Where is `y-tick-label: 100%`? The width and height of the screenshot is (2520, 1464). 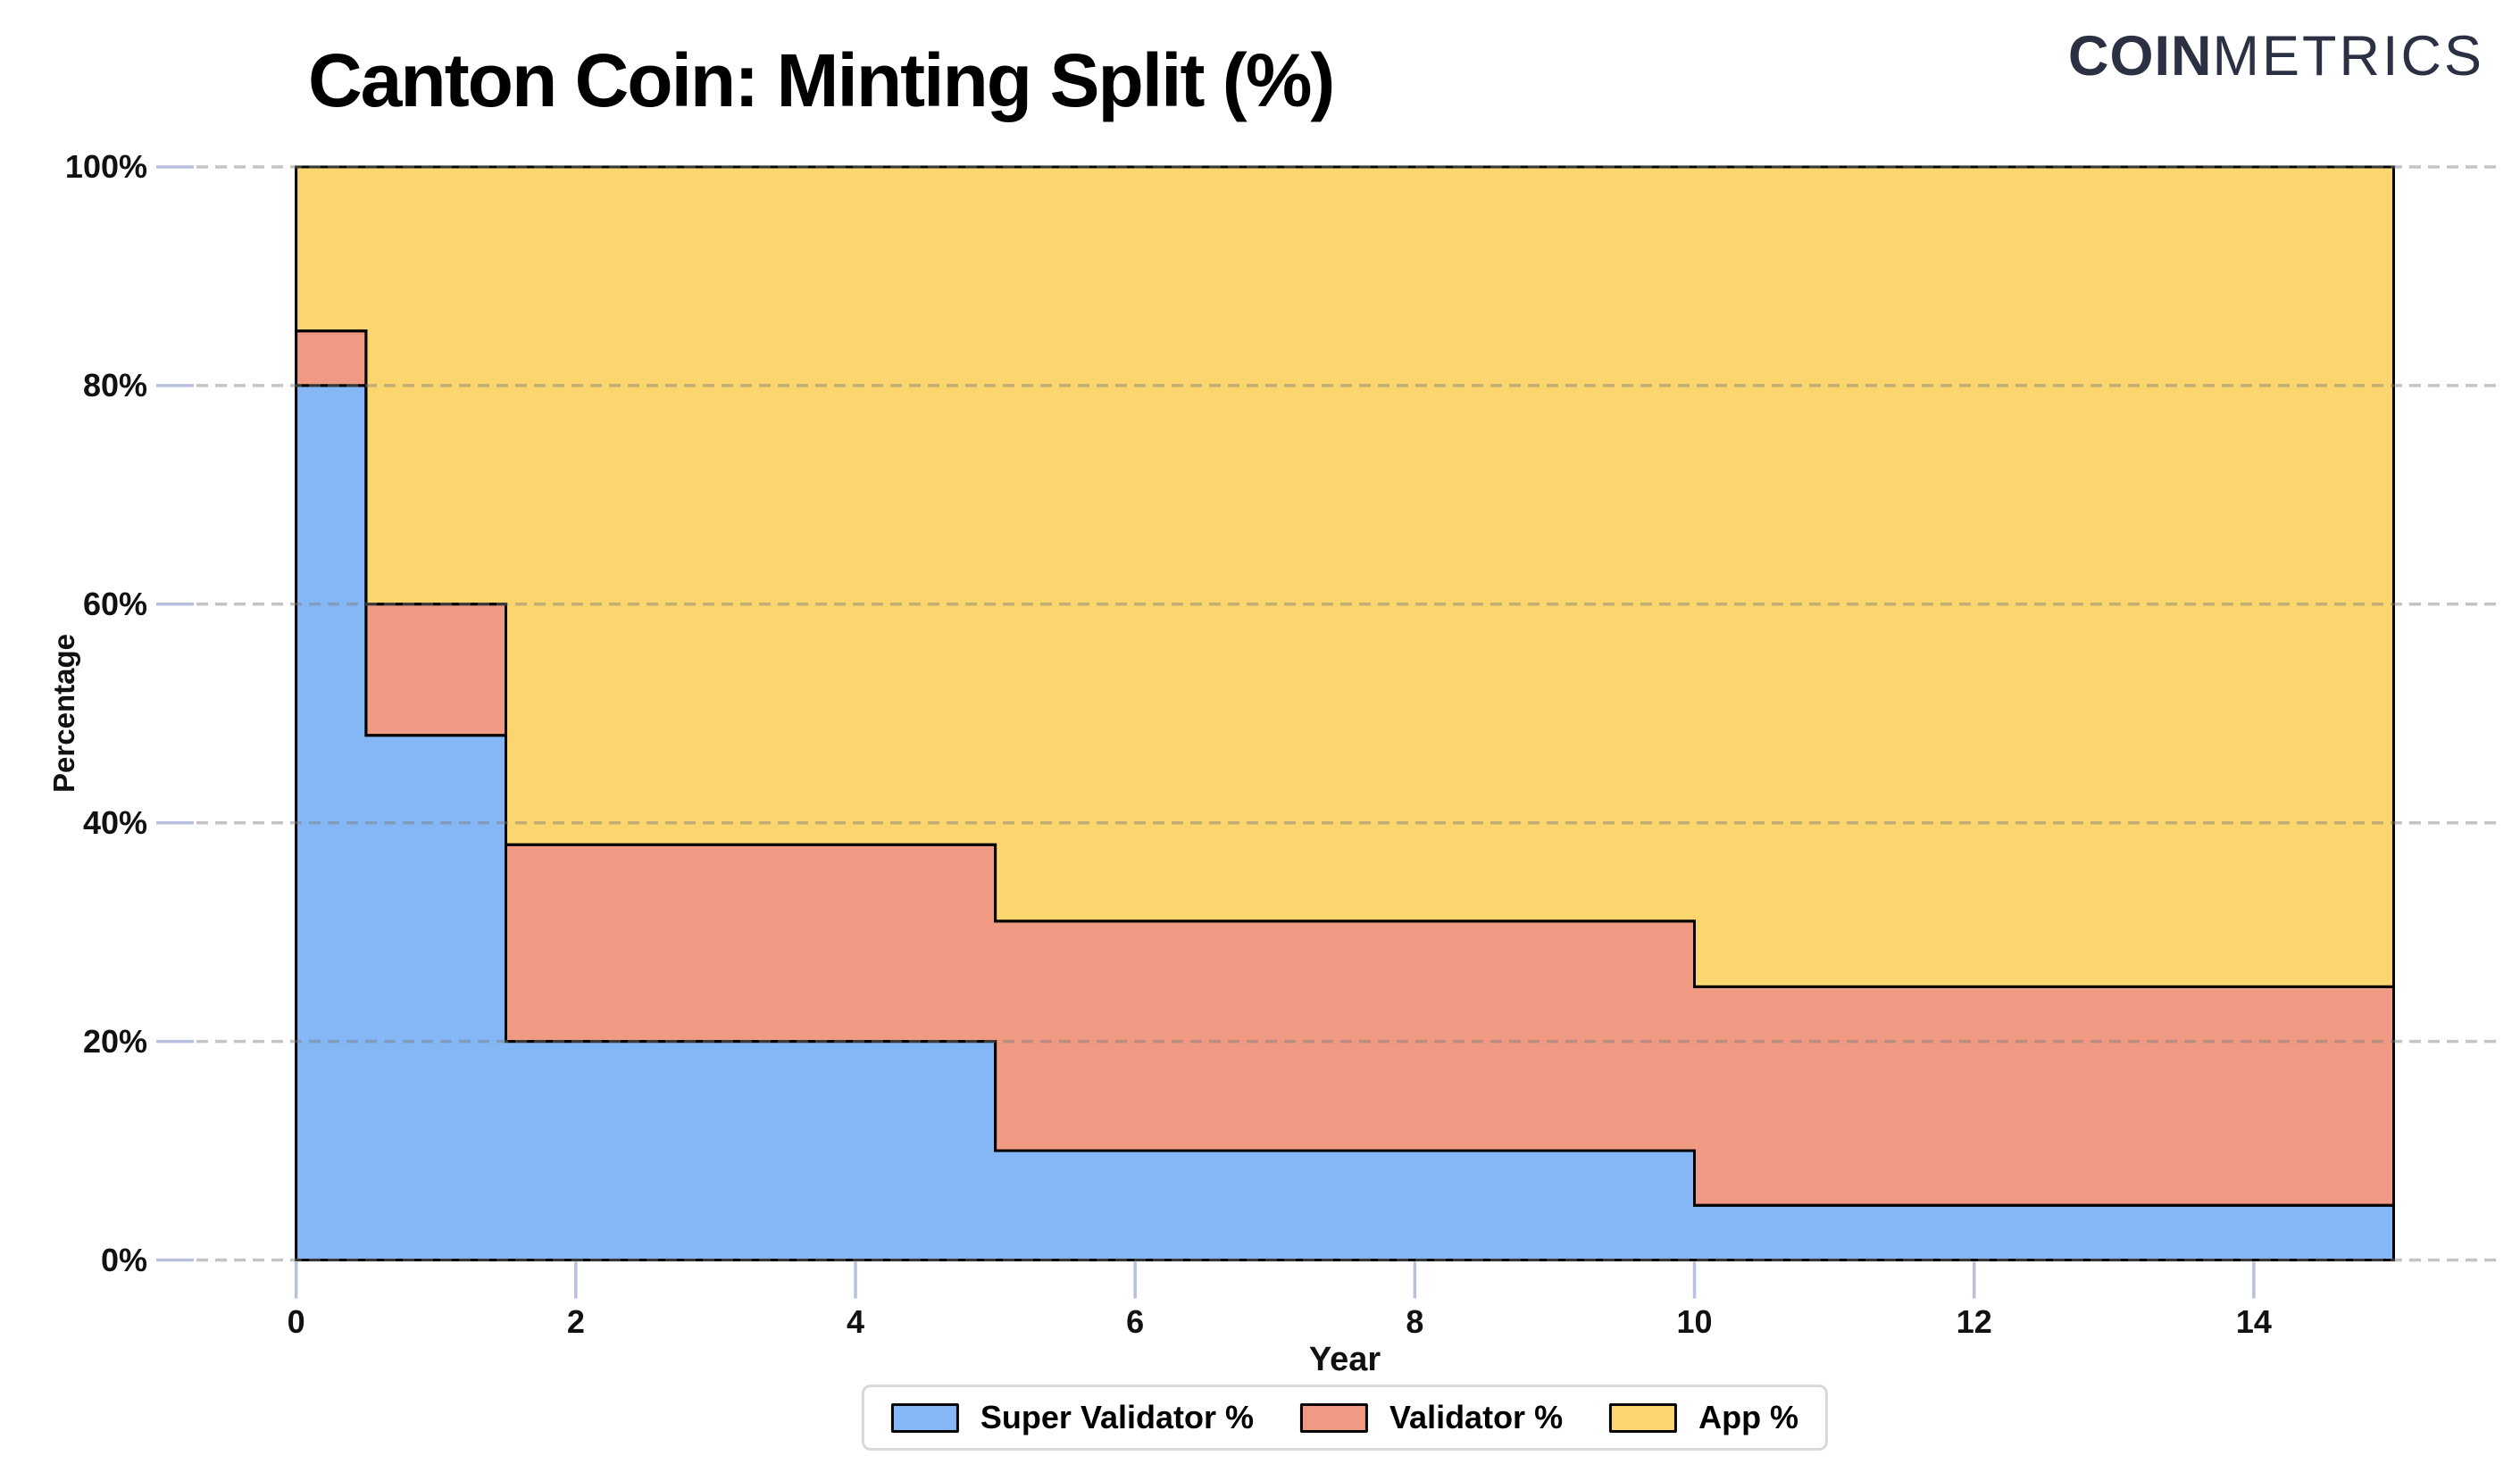
y-tick-label: 100% is located at coordinates (106, 166).